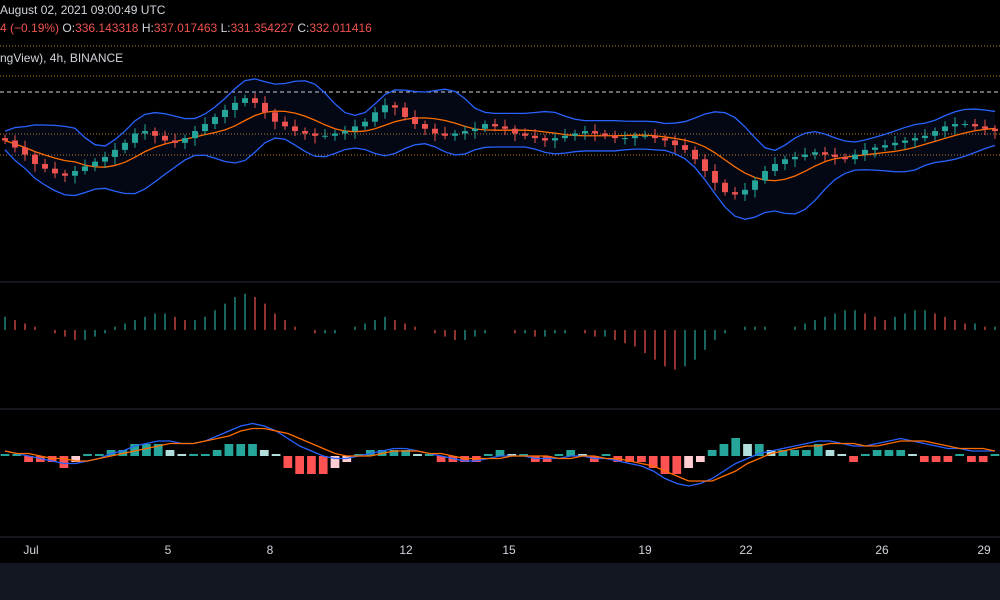 This screenshot has height=600, width=1000. Describe the element at coordinates (168, 550) in the screenshot. I see `x-tick: 5` at that location.